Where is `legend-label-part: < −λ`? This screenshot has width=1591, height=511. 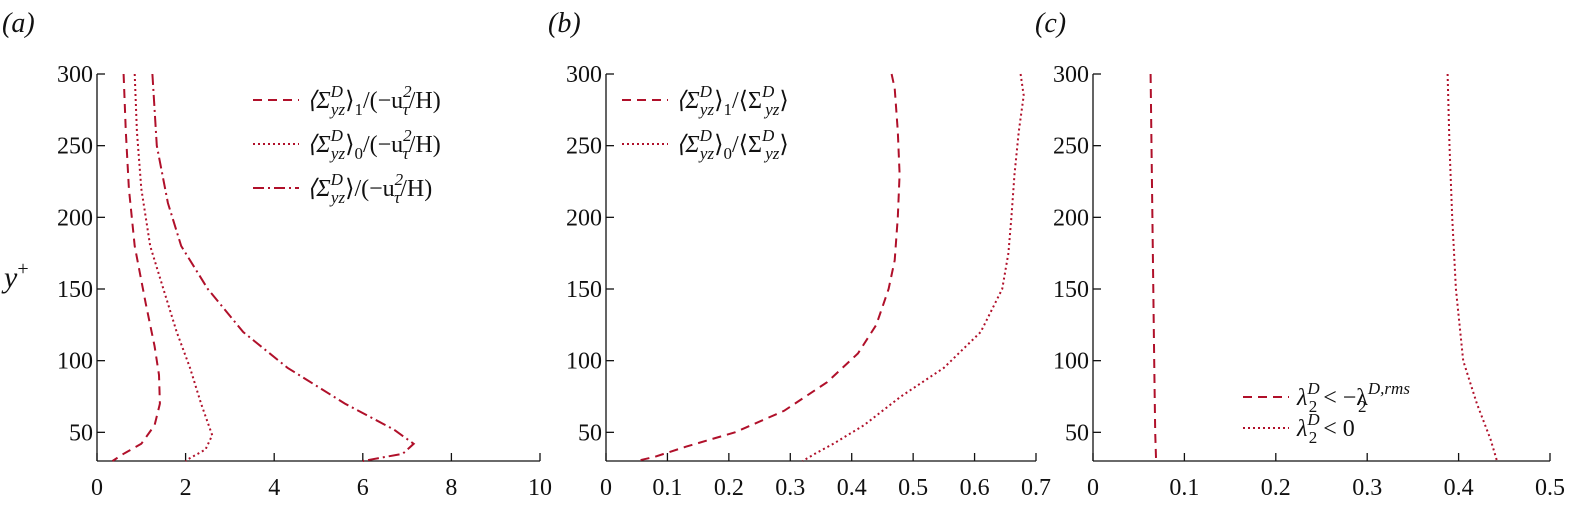
legend-label-part: < −λ is located at coordinates (1342, 398).